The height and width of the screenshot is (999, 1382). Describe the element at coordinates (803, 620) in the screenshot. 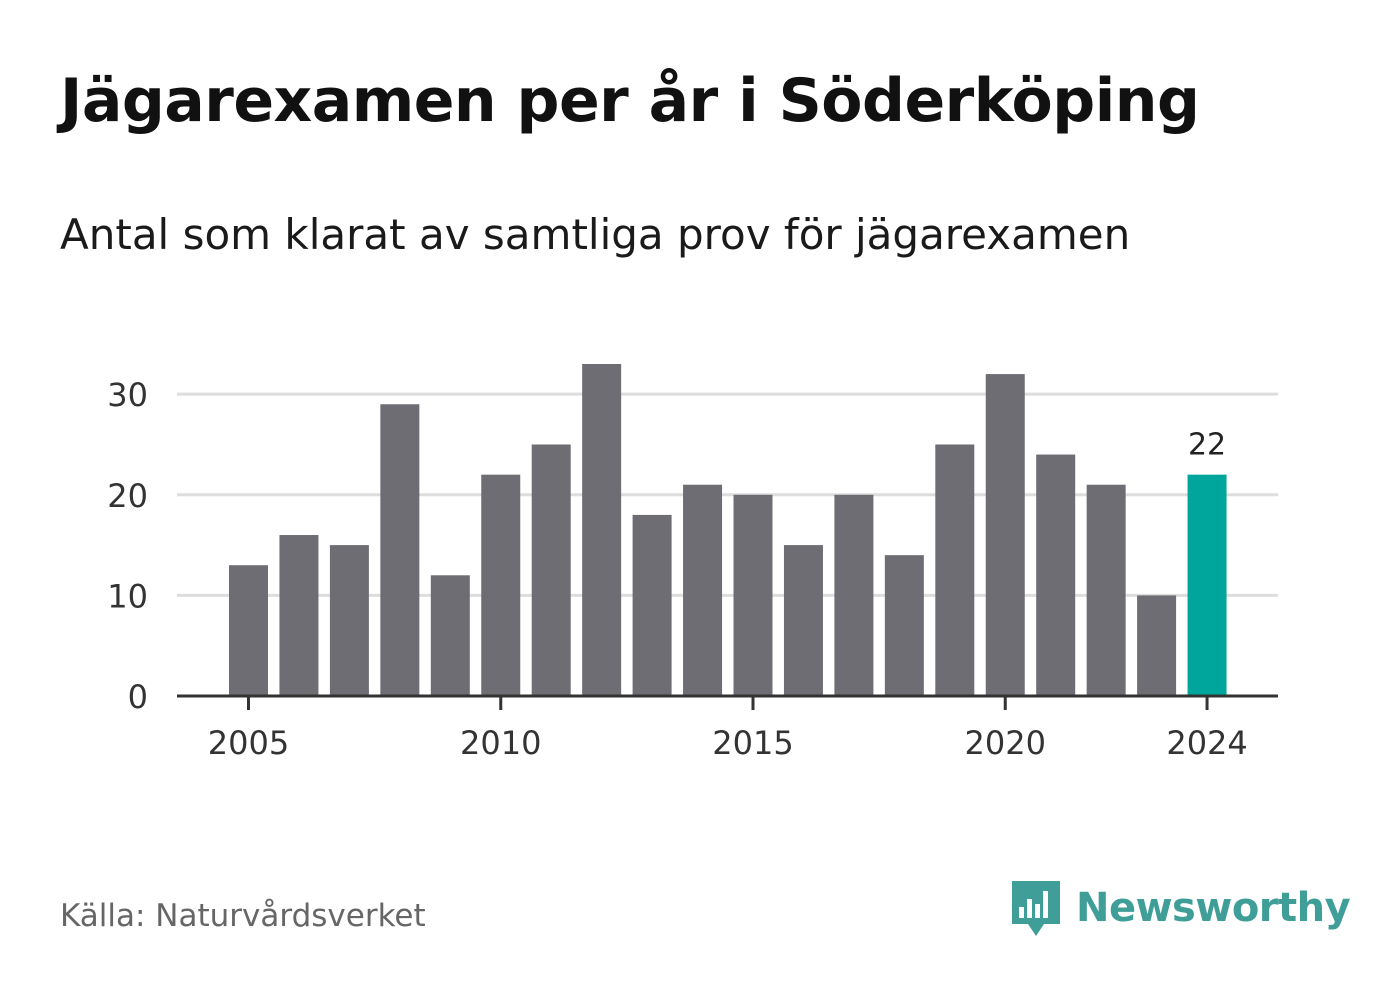

I see `bar-2016` at that location.